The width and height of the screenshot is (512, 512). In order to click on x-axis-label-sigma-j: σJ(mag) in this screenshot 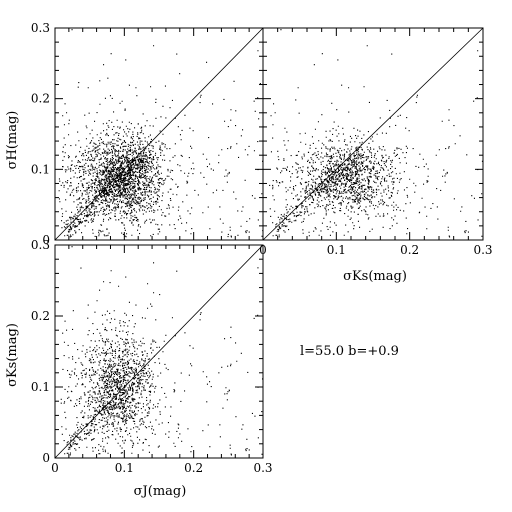, I will do `click(160, 491)`.